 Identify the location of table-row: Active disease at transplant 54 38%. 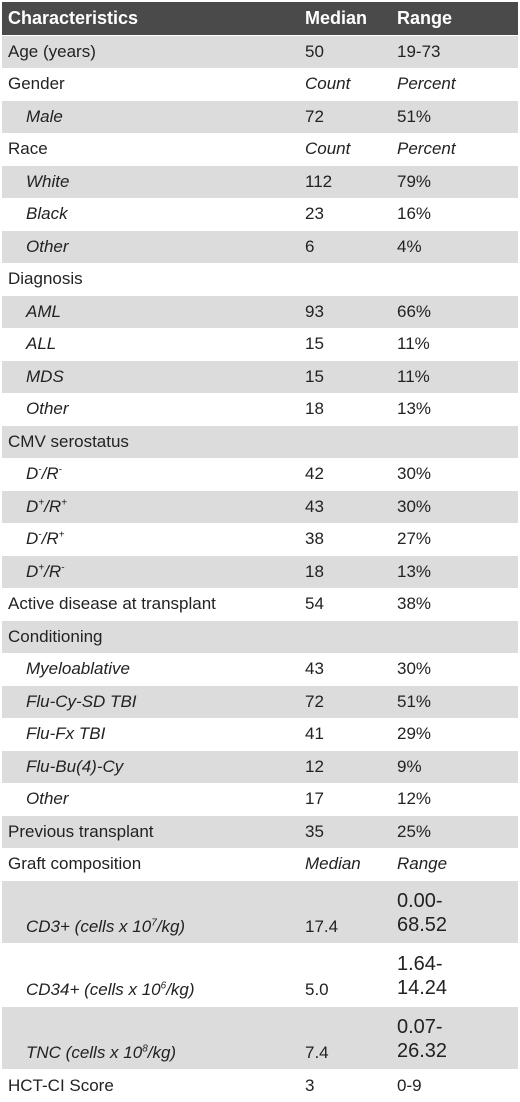
(260, 604).